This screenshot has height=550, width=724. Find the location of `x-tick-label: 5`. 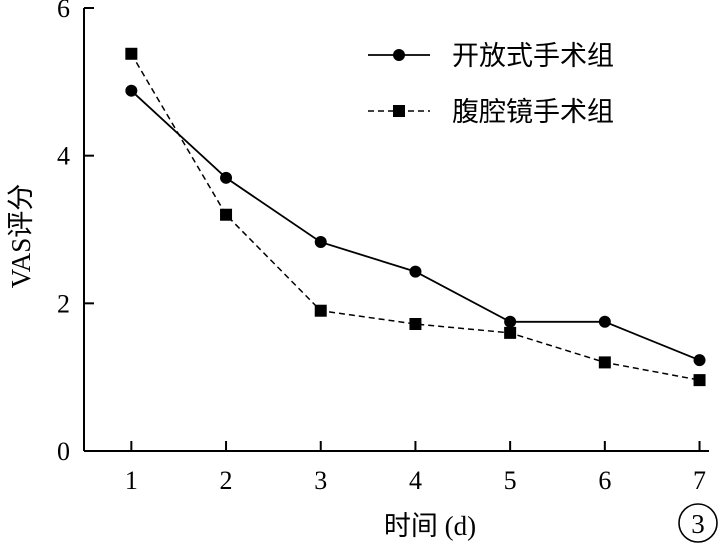

x-tick-label: 5 is located at coordinates (510, 480).